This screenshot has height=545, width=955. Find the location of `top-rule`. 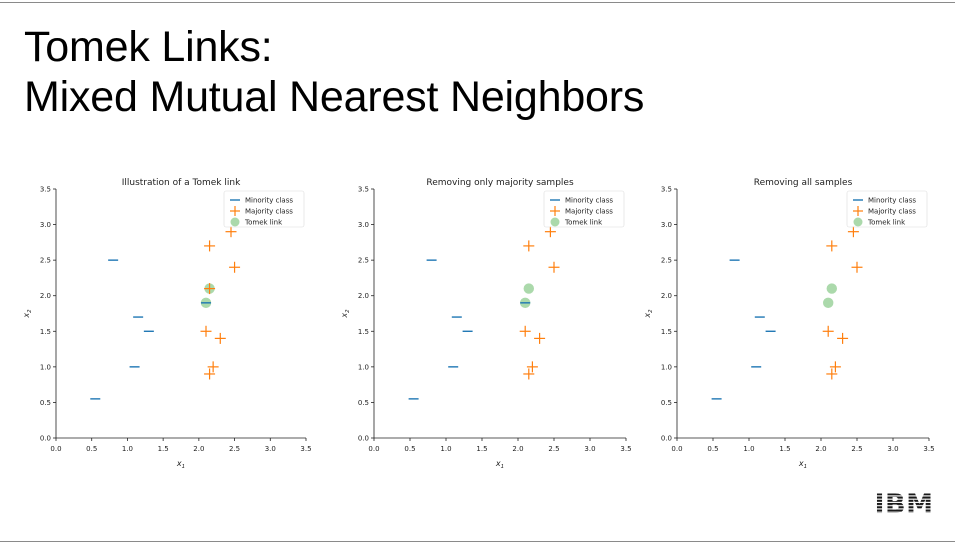

top-rule is located at coordinates (477, 2).